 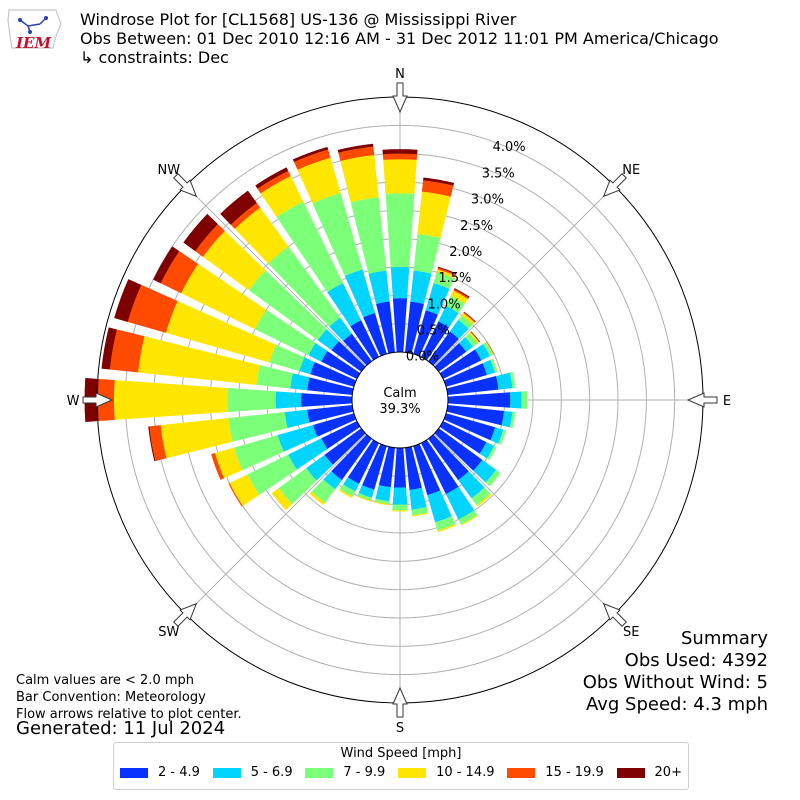 I want to click on legend-item: 2 - 4.9, so click(x=160, y=772).